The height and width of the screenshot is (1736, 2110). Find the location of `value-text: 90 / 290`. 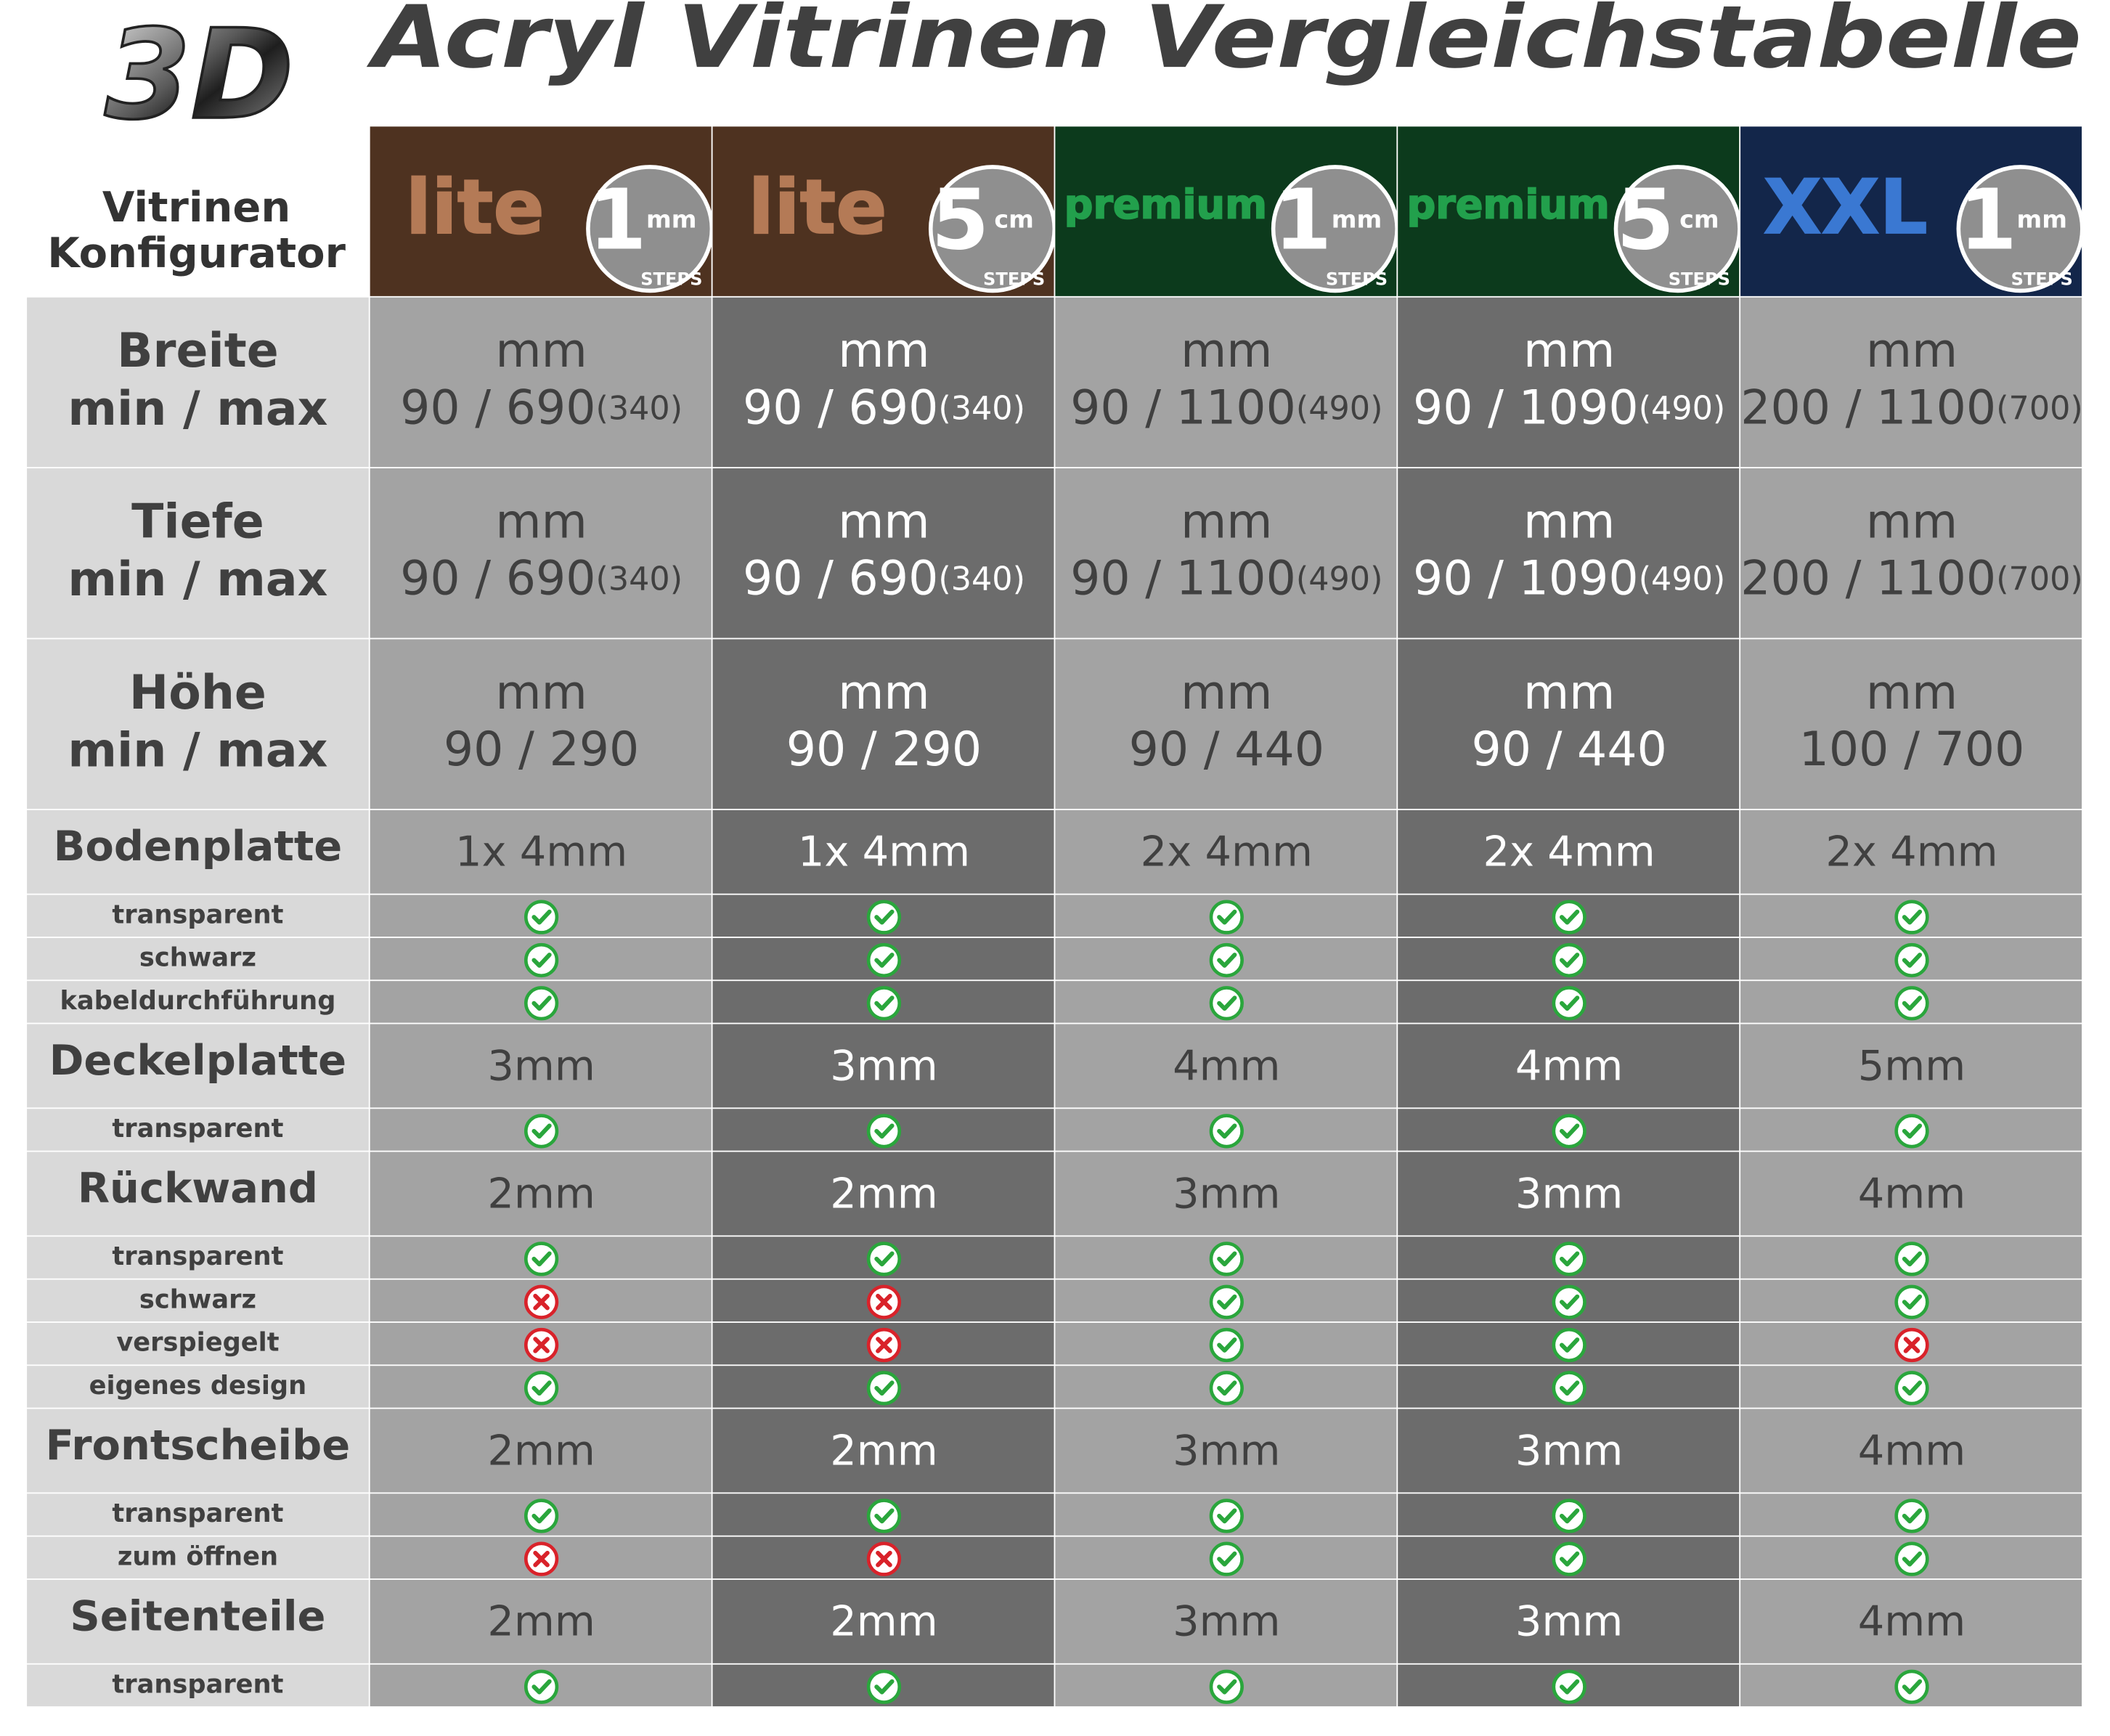

value-text: 90 / 290 is located at coordinates (541, 749).